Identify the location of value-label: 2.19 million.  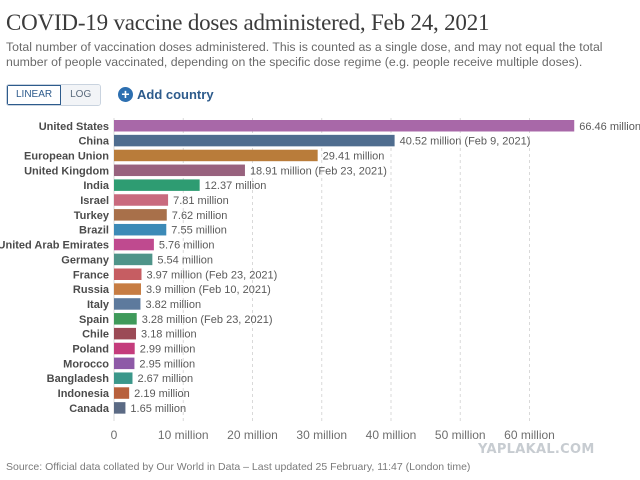
(162, 394).